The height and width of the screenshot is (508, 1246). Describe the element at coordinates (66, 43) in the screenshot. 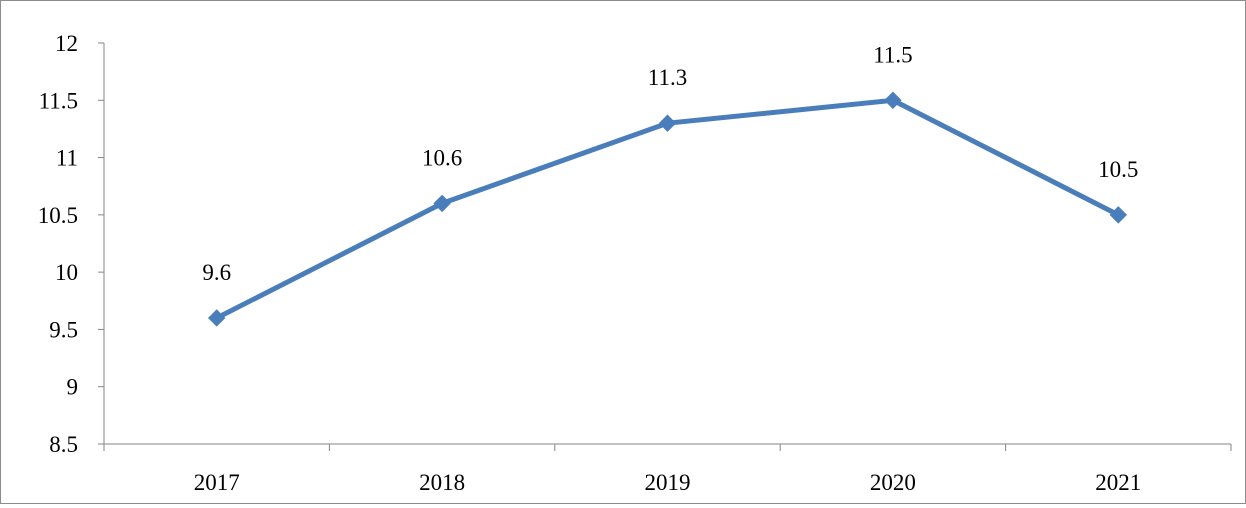

I see `y-tick-label: 12` at that location.